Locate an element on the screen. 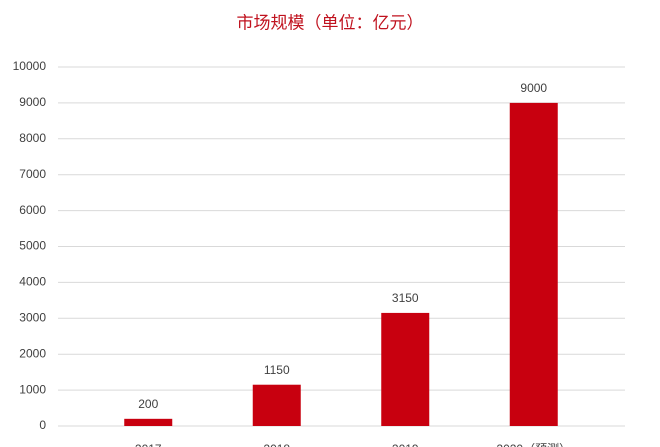 The width and height of the screenshot is (660, 447). y-tick-label: 7000 is located at coordinates (32, 174).